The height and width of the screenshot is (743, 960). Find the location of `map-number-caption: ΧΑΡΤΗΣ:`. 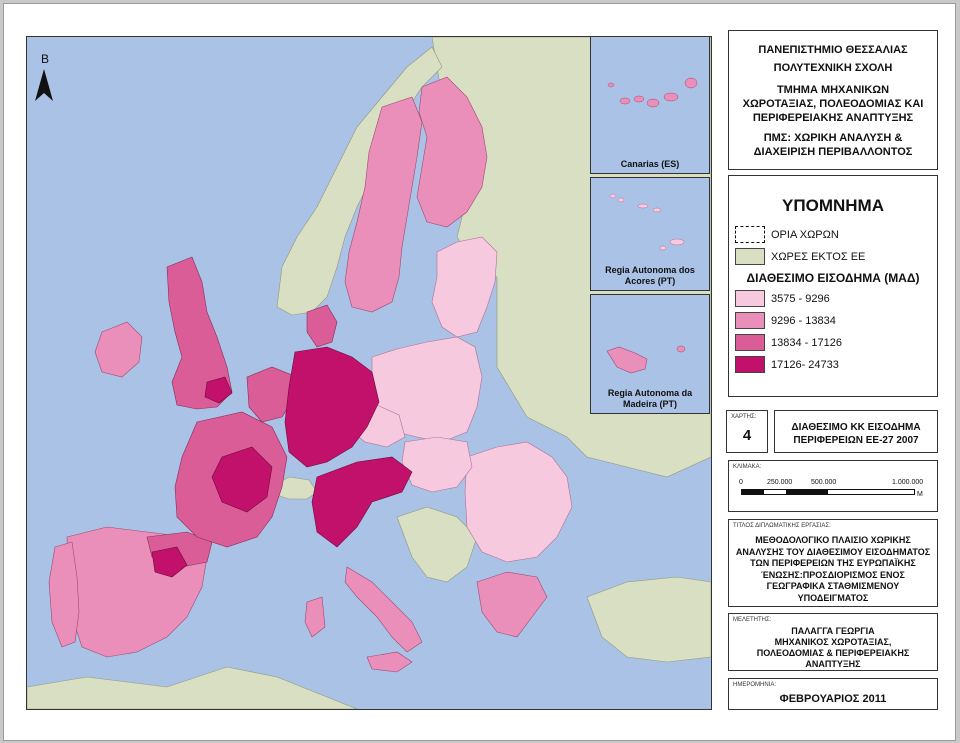

map-number-caption: ΧΑΡΤΗΣ: is located at coordinates (744, 417).